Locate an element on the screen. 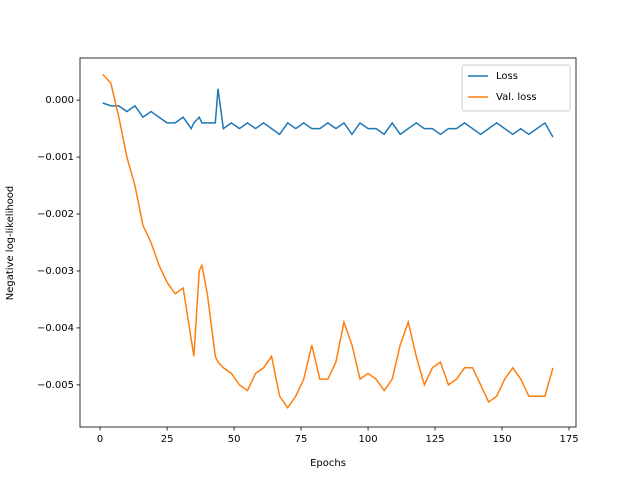 The image size is (640, 480). x-tick-label: 150 is located at coordinates (501, 439).